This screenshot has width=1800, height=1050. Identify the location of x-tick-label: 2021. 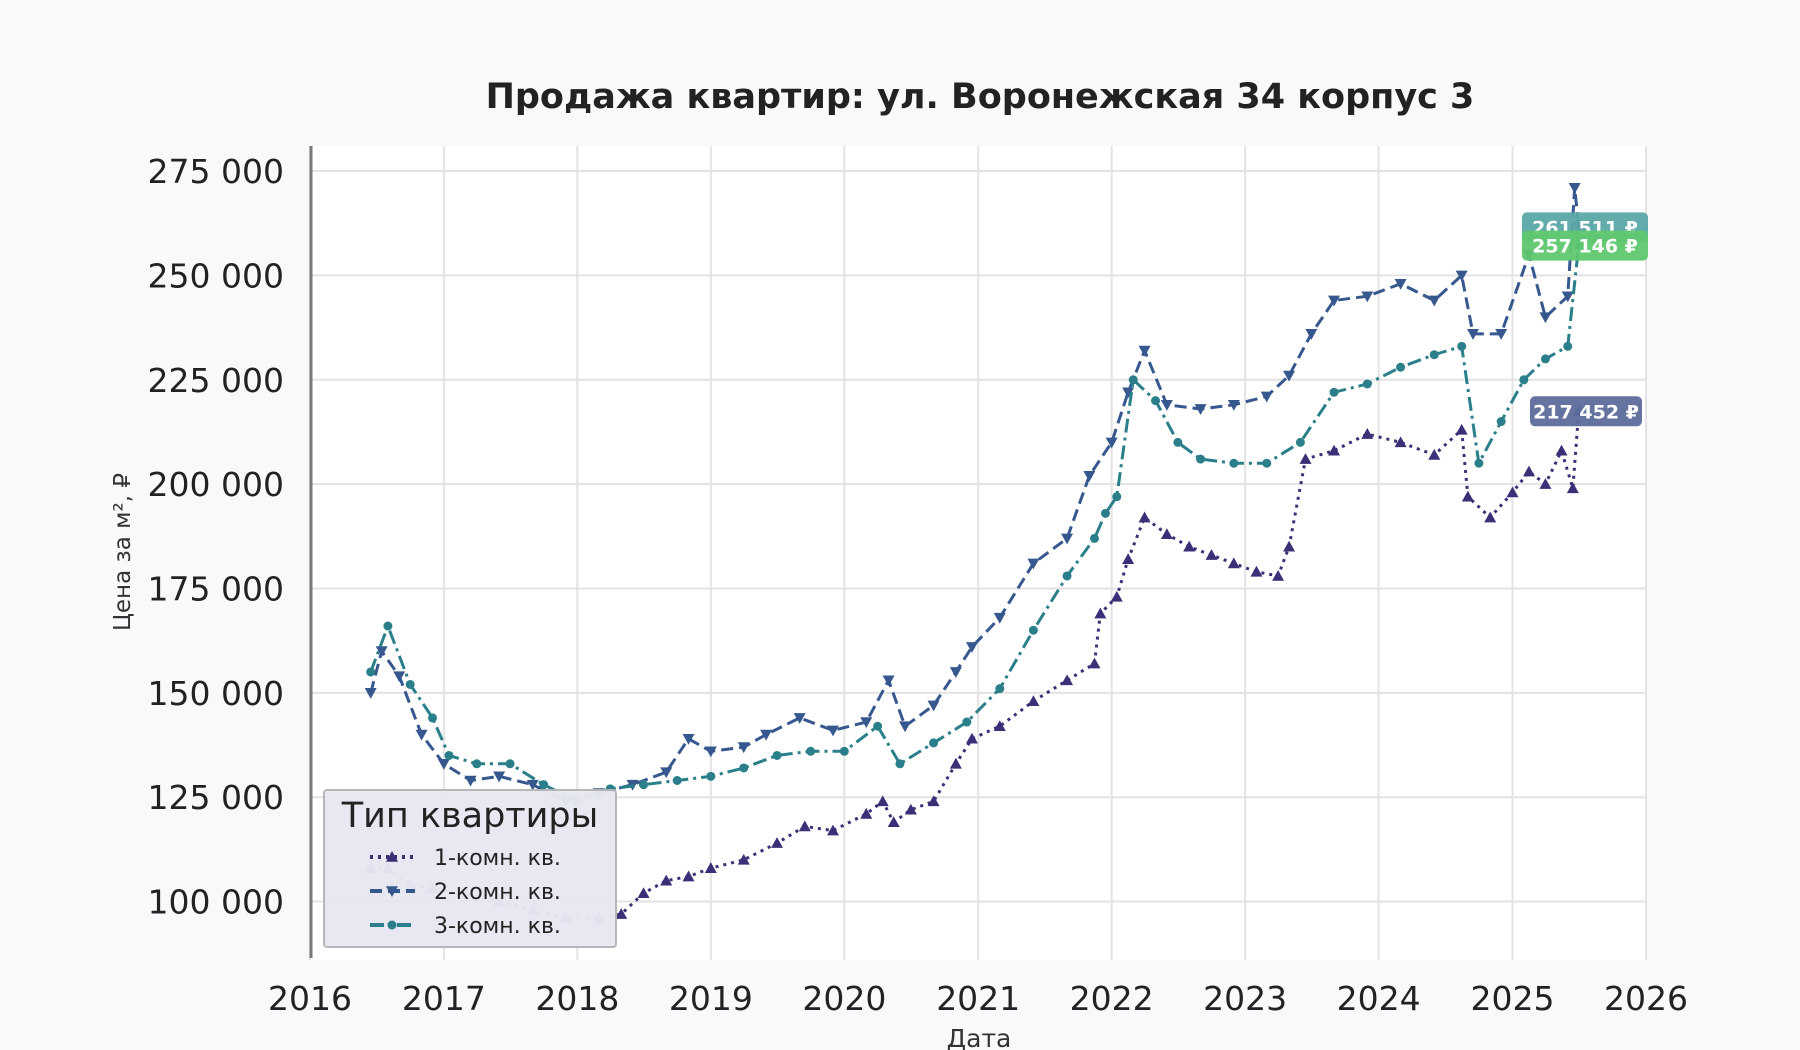
(978, 998).